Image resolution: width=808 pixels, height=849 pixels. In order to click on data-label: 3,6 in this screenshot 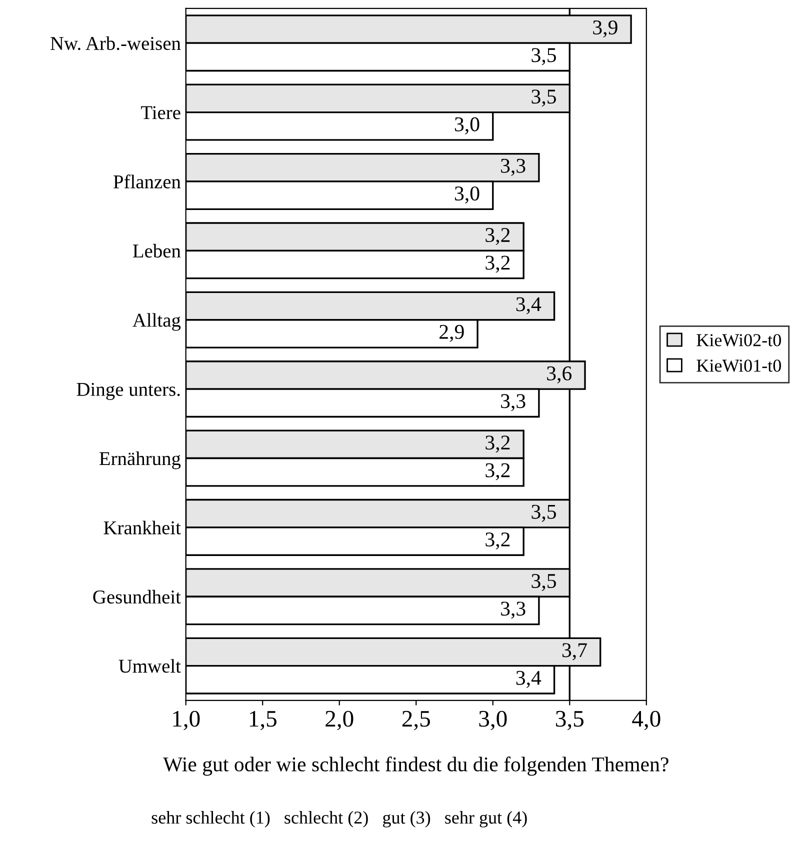, I will do `click(559, 375)`.